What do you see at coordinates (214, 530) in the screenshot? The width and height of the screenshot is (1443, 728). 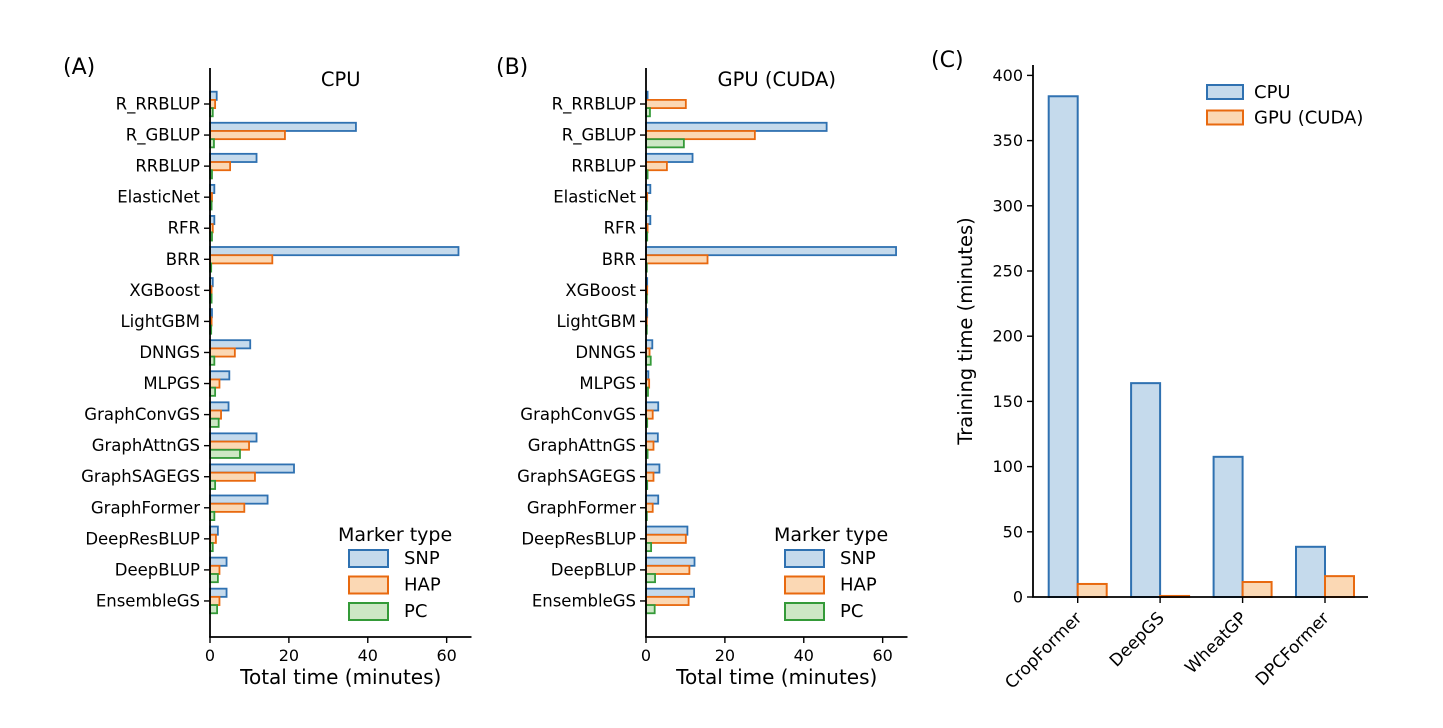 I see `bar-A-DeepResBLUP-SNP` at bounding box center [214, 530].